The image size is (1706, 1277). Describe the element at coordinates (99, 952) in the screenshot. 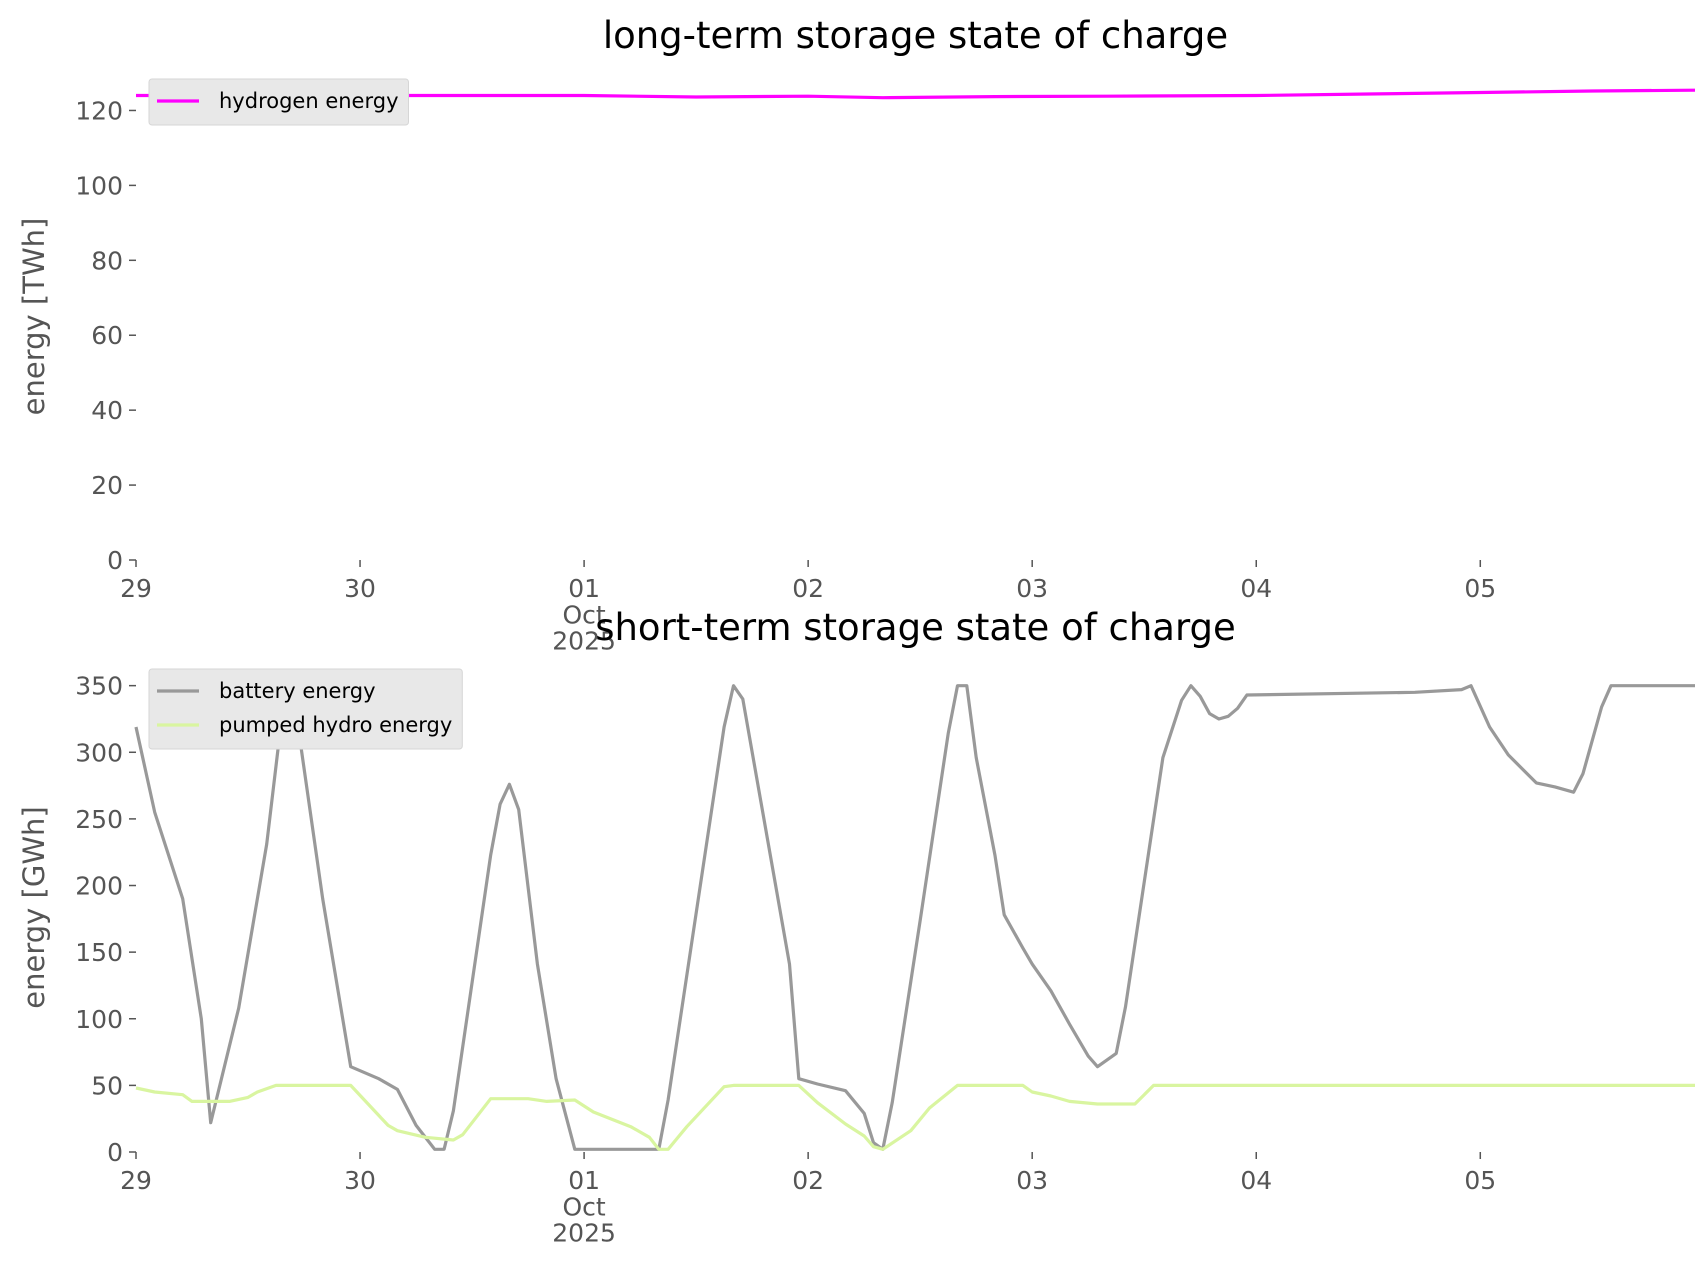

I see `y-tick-label: 150` at that location.